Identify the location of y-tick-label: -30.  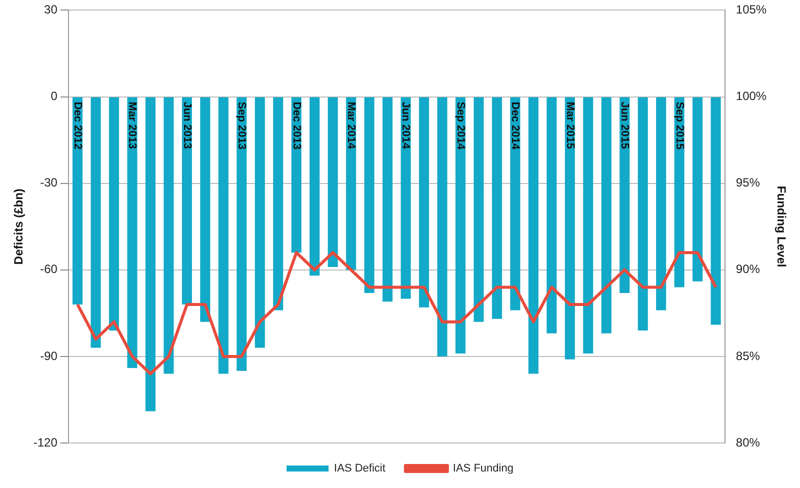
(49, 183).